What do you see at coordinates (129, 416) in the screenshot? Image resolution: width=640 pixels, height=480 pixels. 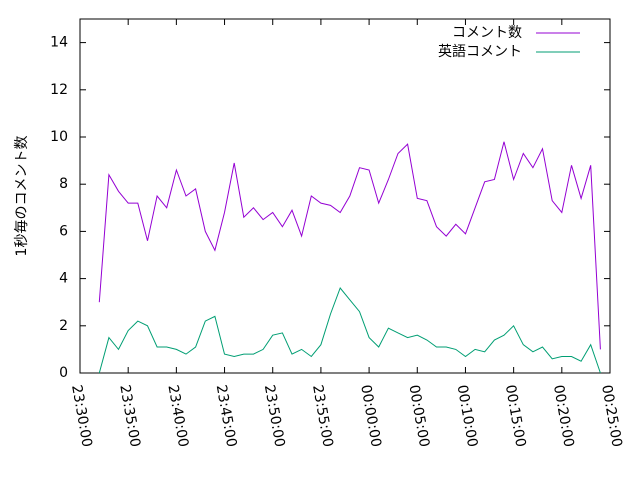 I see `x-tick-label: 23:35:00` at bounding box center [129, 416].